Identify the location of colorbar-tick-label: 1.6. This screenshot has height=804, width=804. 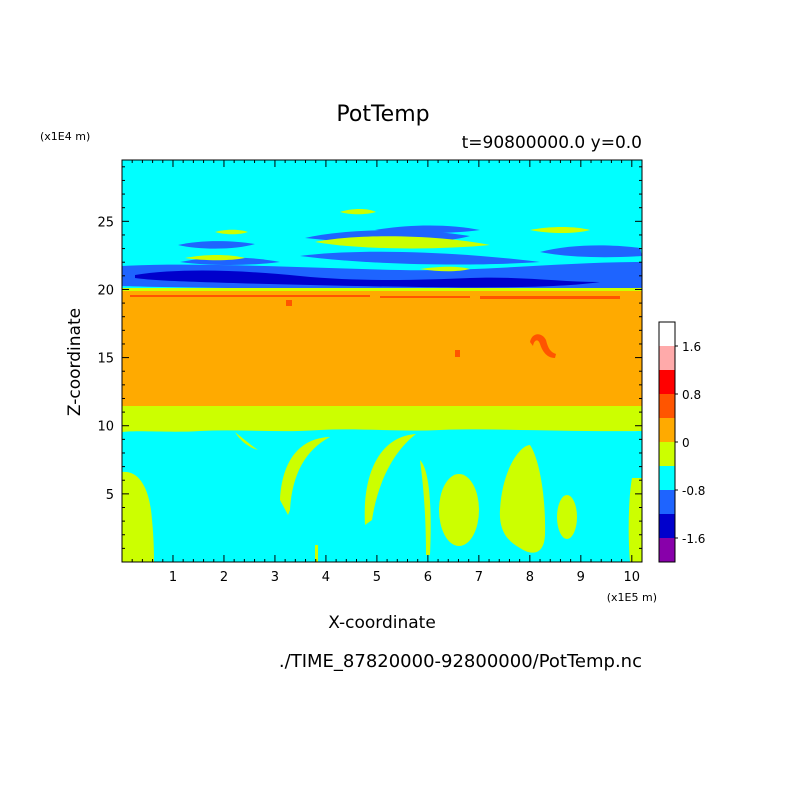
(691, 347).